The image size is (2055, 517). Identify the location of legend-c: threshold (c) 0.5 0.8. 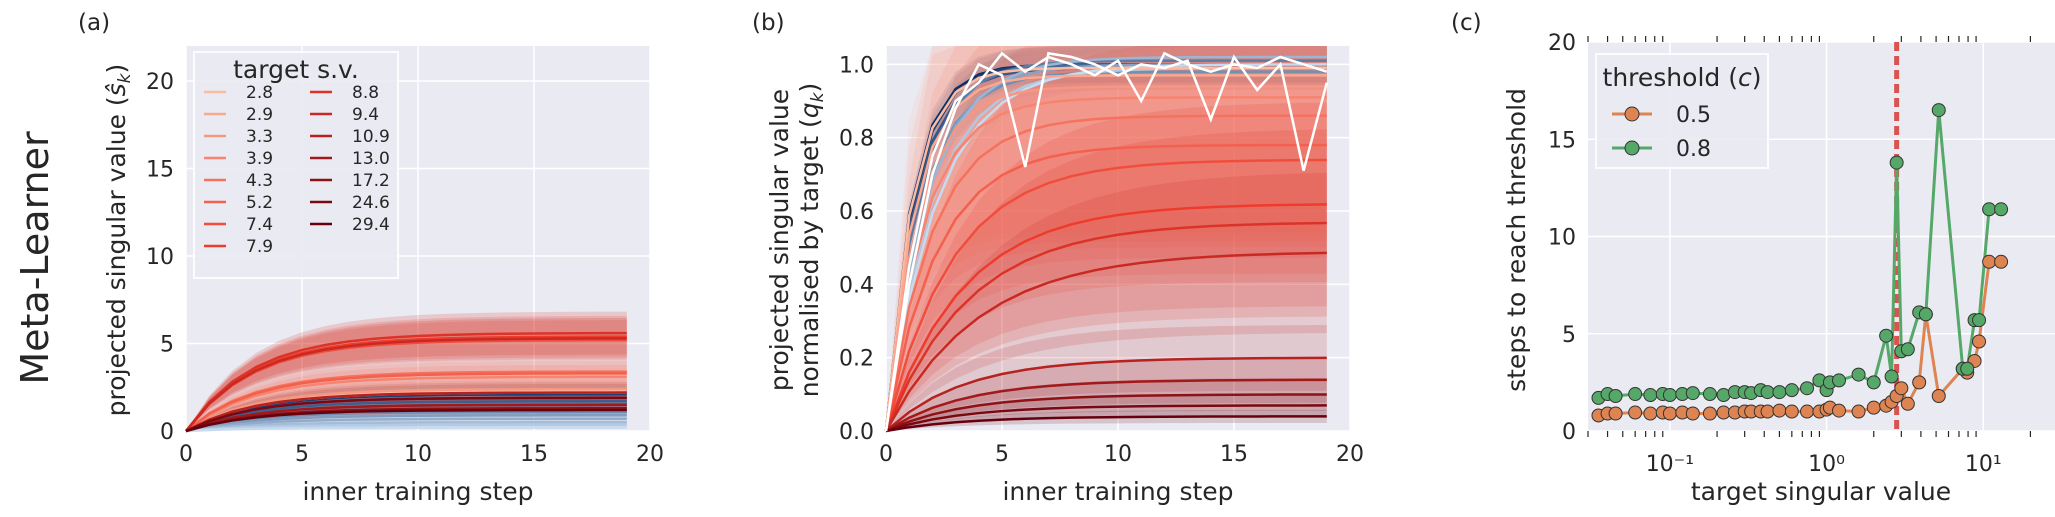
(1682, 111).